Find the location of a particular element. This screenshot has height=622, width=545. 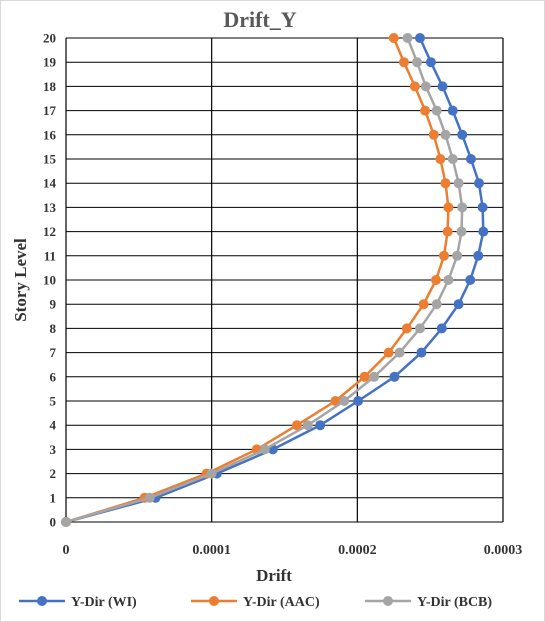

x-tick-labels: 0 0.0001 0.0002 0.0003 is located at coordinates (293, 550).